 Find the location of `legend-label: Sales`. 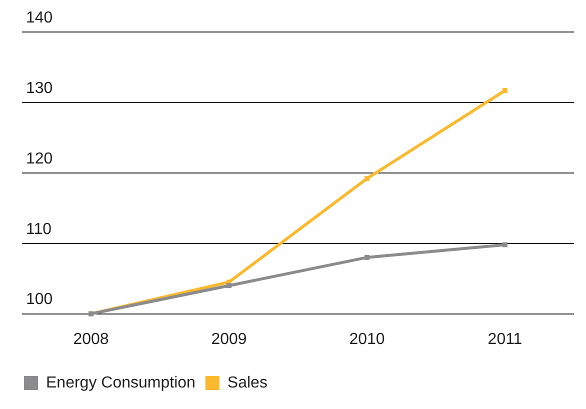

legend-label: Sales is located at coordinates (247, 383).